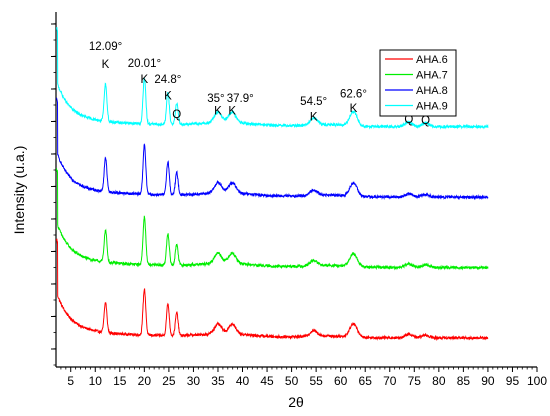 This screenshot has height=416, width=550. Describe the element at coordinates (299, 369) in the screenshot. I see `x-ticks` at that location.